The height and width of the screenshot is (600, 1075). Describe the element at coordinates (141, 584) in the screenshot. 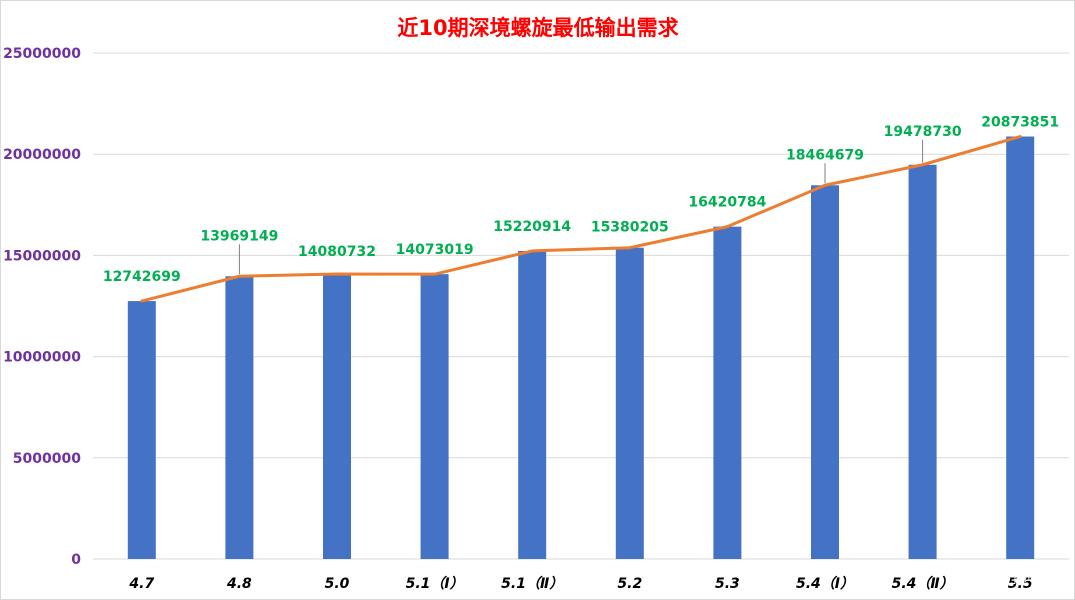

I see `x-tick-label: 4.7` at that location.